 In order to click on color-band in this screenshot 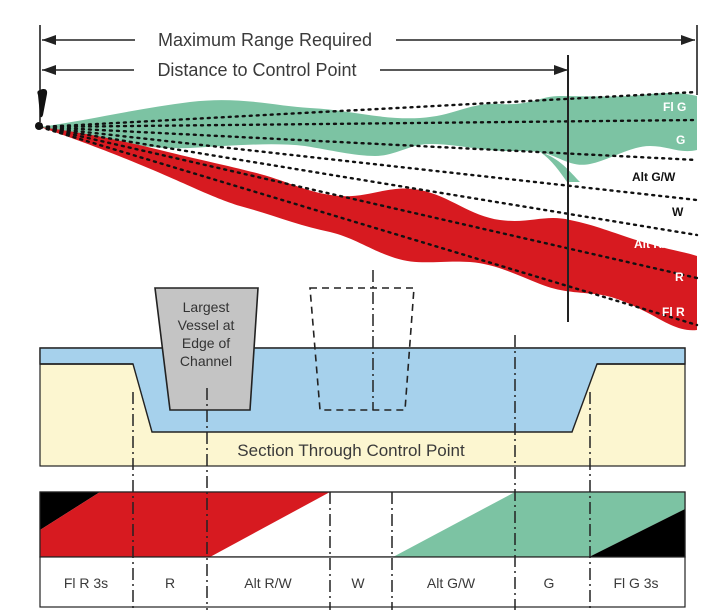, I will do `click(362, 524)`.